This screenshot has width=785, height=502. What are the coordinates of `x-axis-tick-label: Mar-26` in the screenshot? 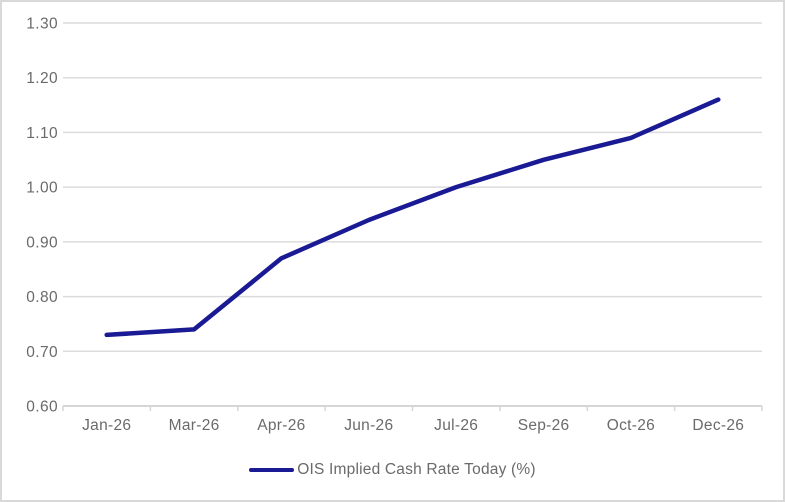 It's located at (194, 425).